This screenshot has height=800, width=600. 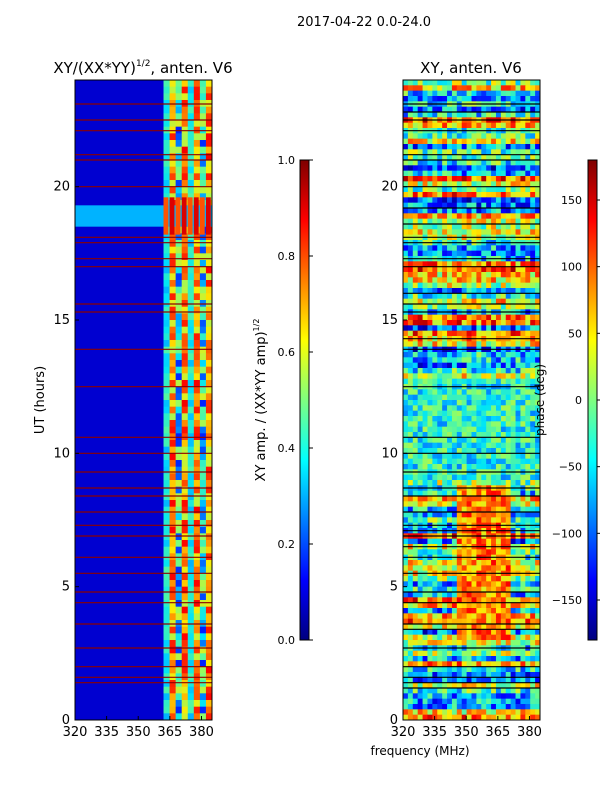 What do you see at coordinates (403, 732) in the screenshot?
I see `phase-xtick-label: 320` at bounding box center [403, 732].